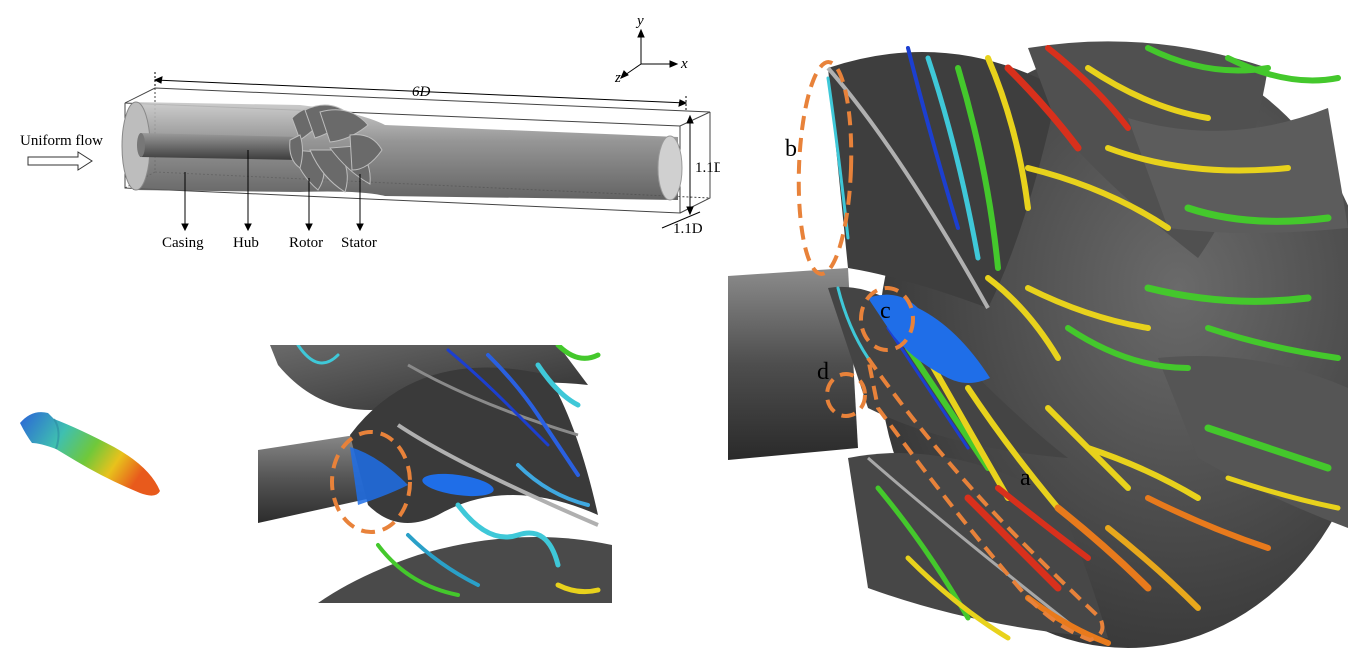 This screenshot has height=666, width=1363. Describe the element at coordinates (246, 243) in the screenshot. I see `part-label-hub: Hub` at that location.